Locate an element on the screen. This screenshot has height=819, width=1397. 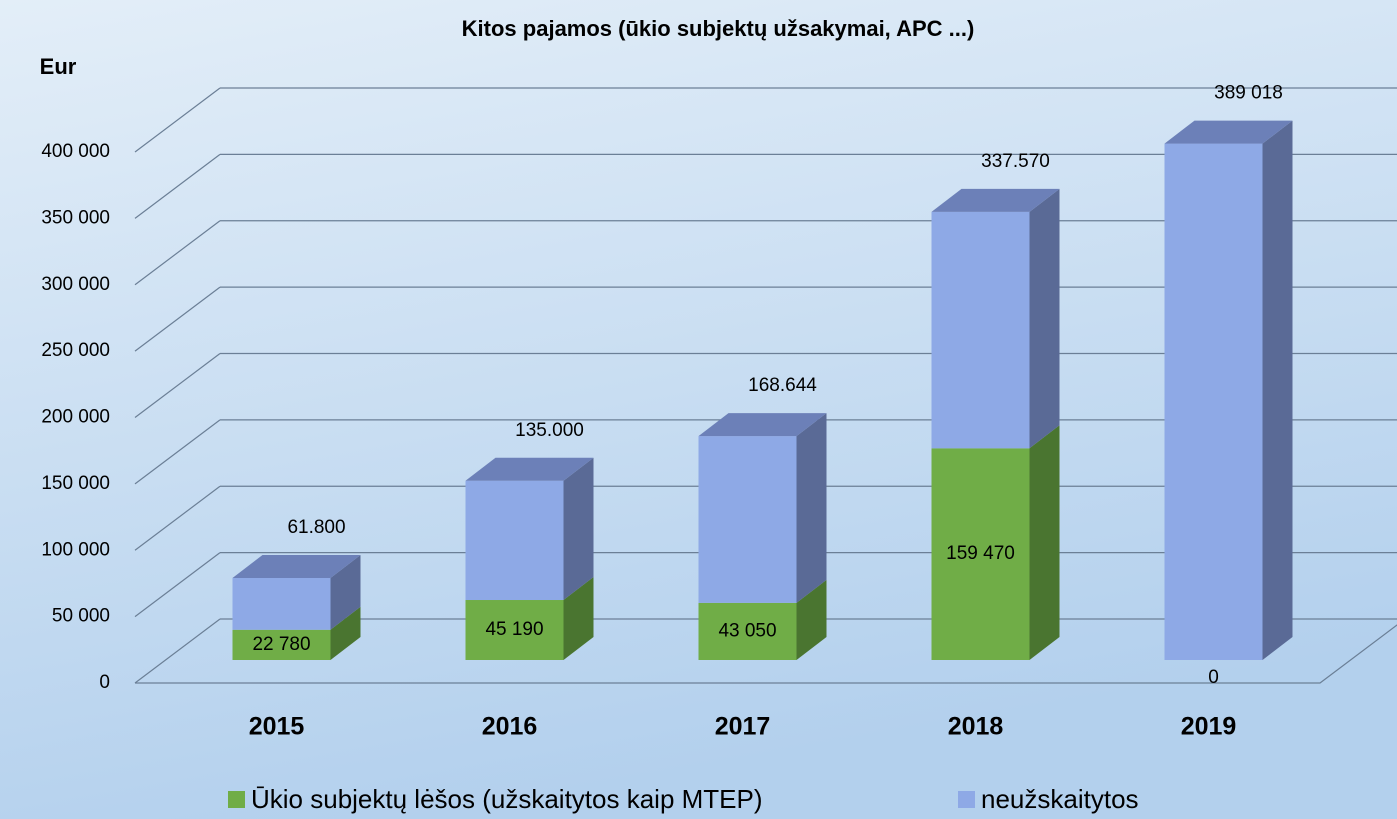
data-label: 43 050 is located at coordinates (747, 630).